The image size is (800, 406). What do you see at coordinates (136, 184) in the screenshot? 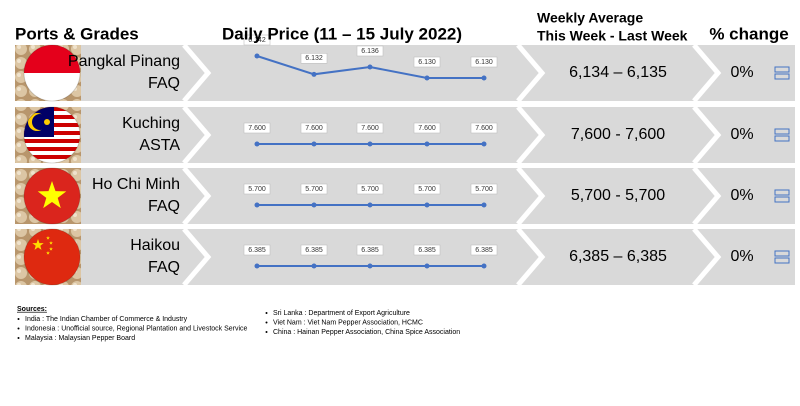
I see `port-name: Ho Chi Minh` at bounding box center [136, 184].